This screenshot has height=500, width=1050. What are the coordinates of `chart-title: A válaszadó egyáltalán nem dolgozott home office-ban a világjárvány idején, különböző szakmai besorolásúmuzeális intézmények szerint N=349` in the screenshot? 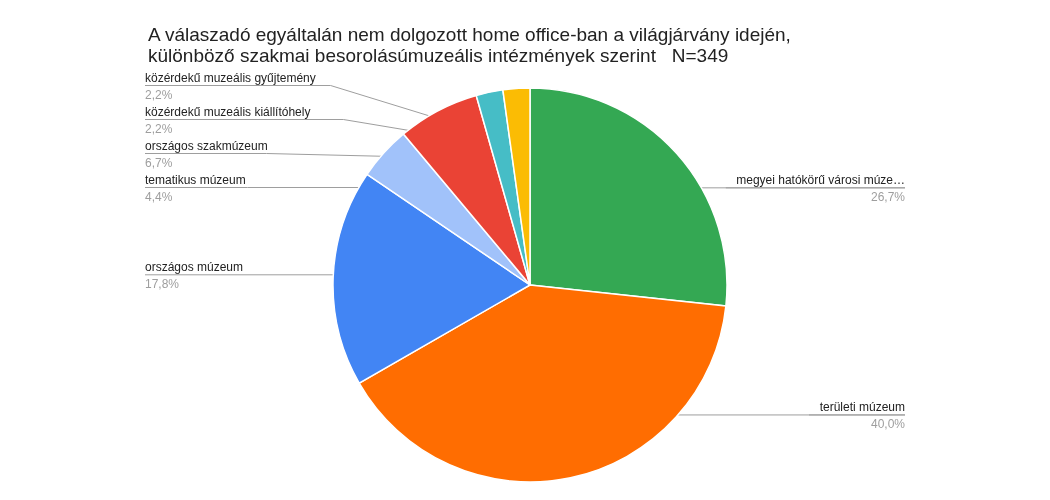 It's located at (469, 45).